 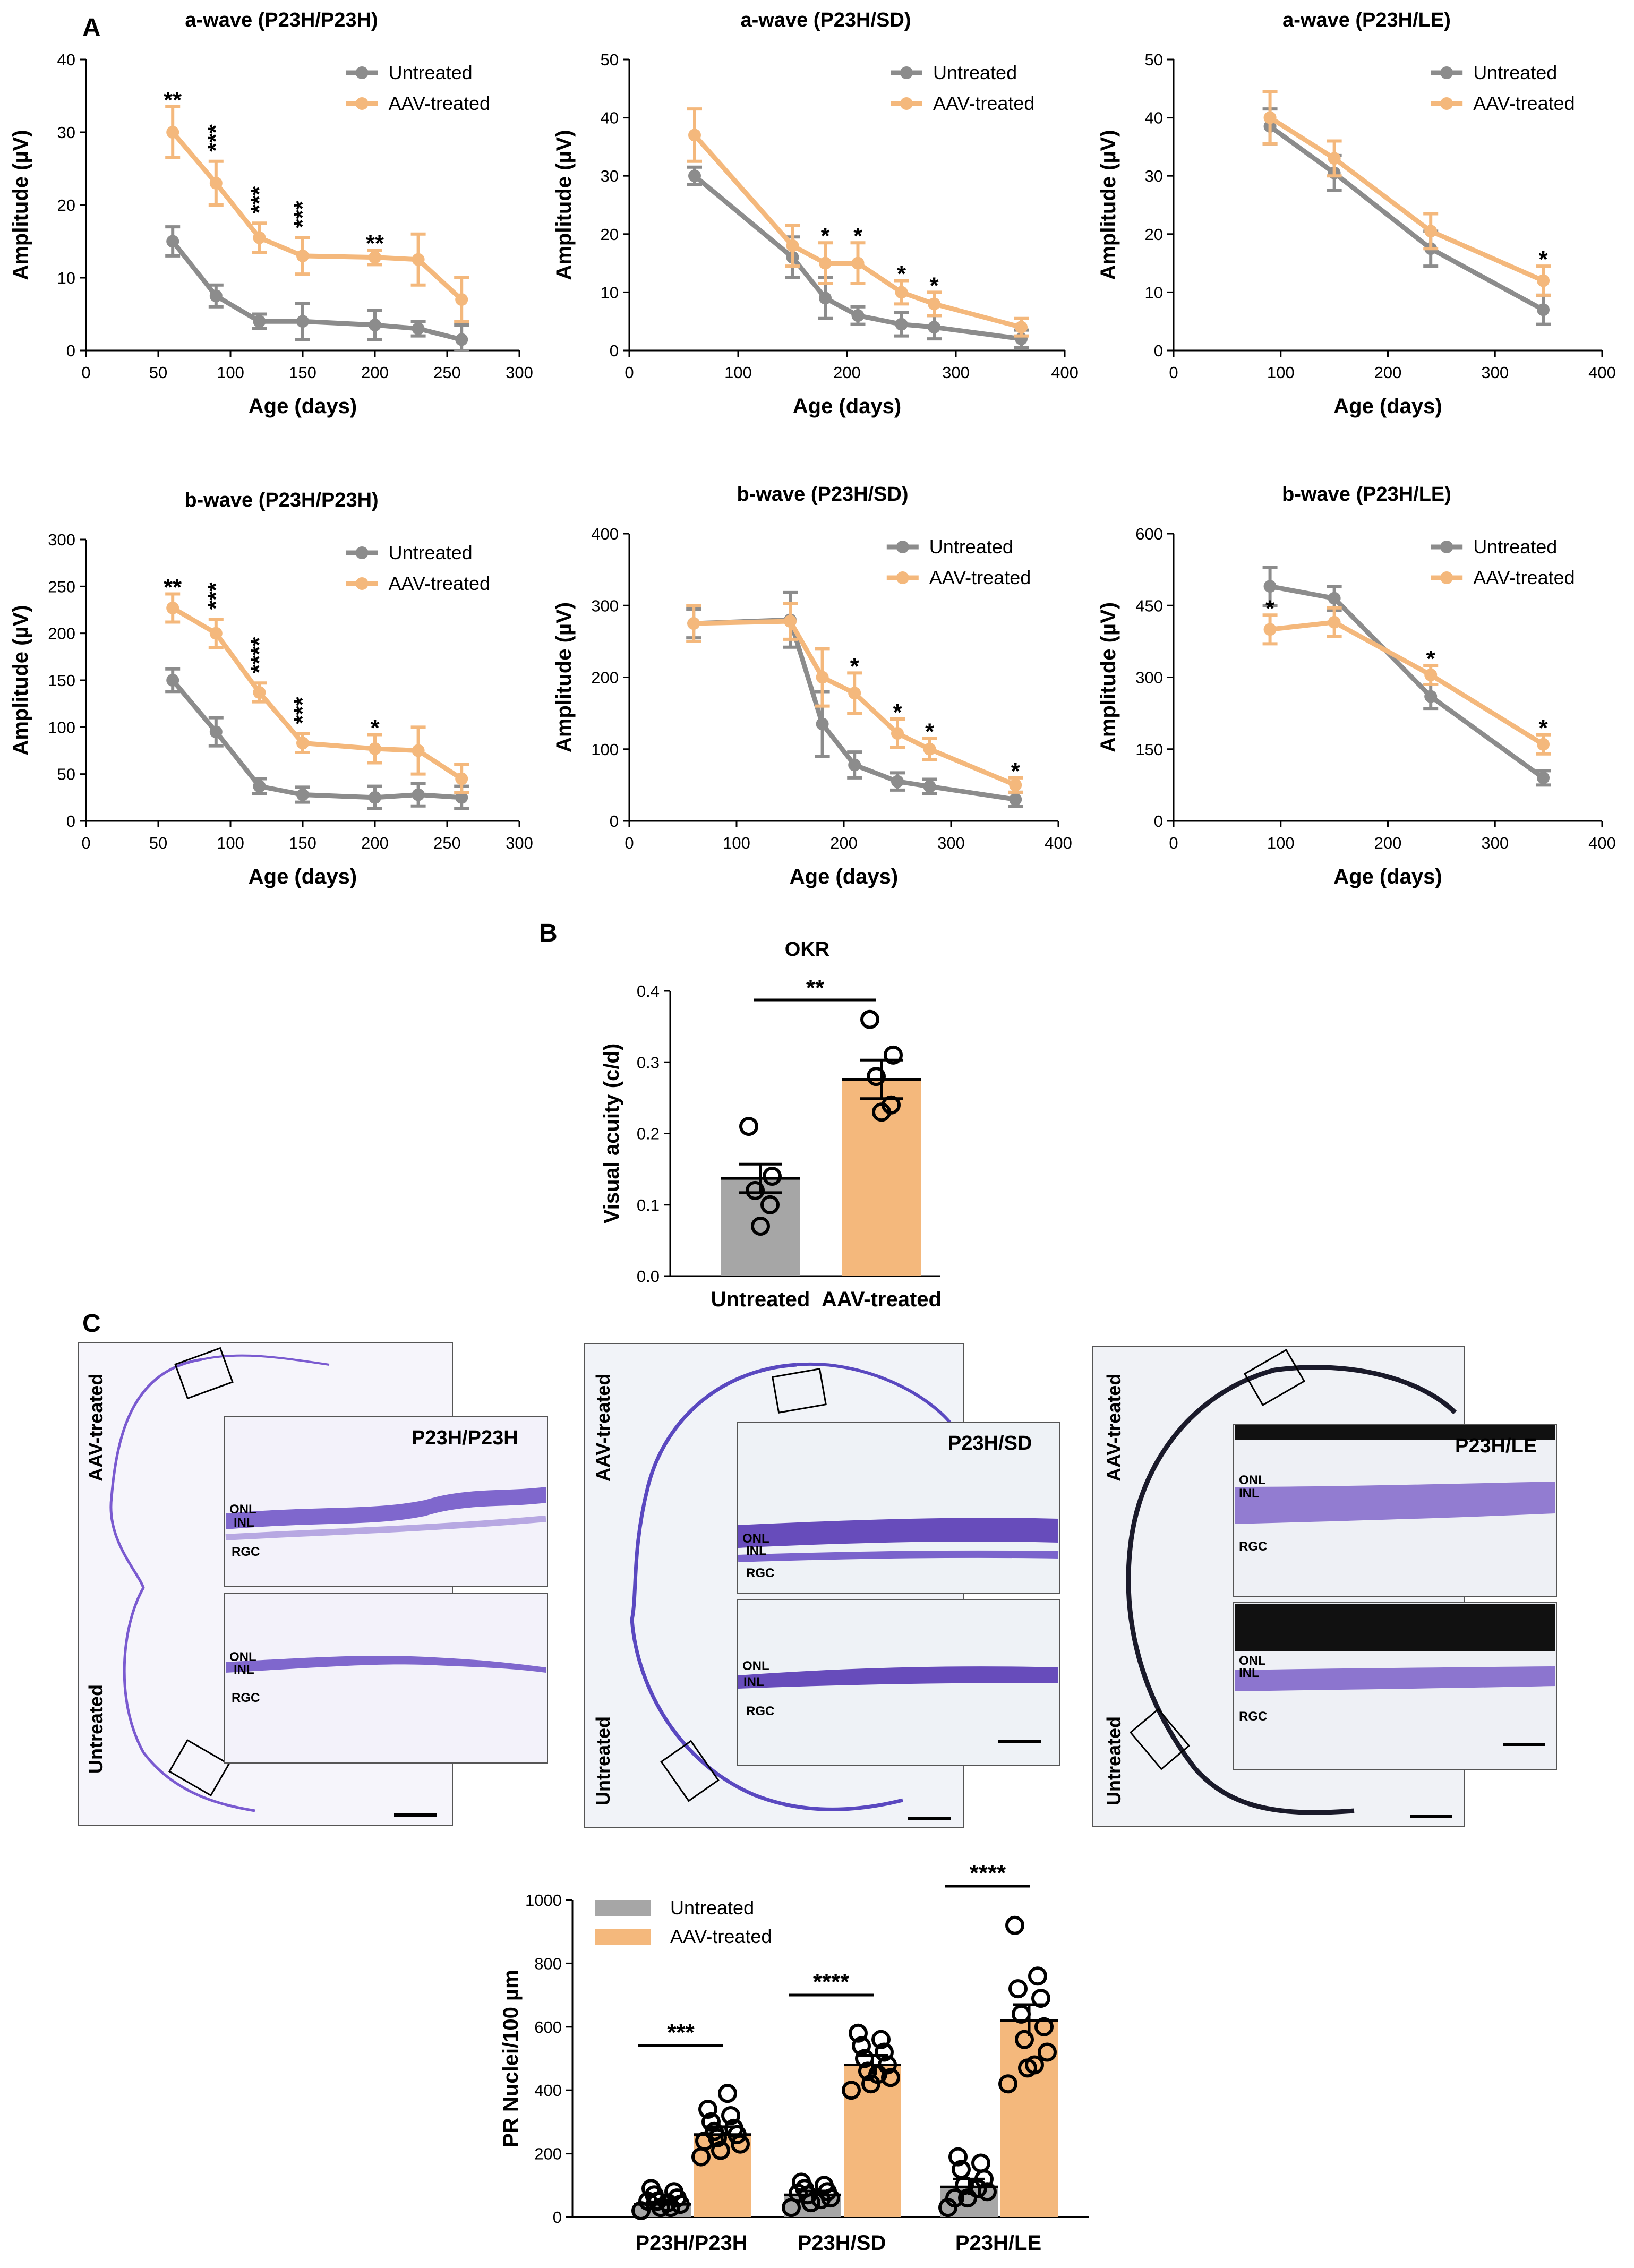 What do you see at coordinates (1240, 1591) in the screenshot?
I see `retina-section` at bounding box center [1240, 1591].